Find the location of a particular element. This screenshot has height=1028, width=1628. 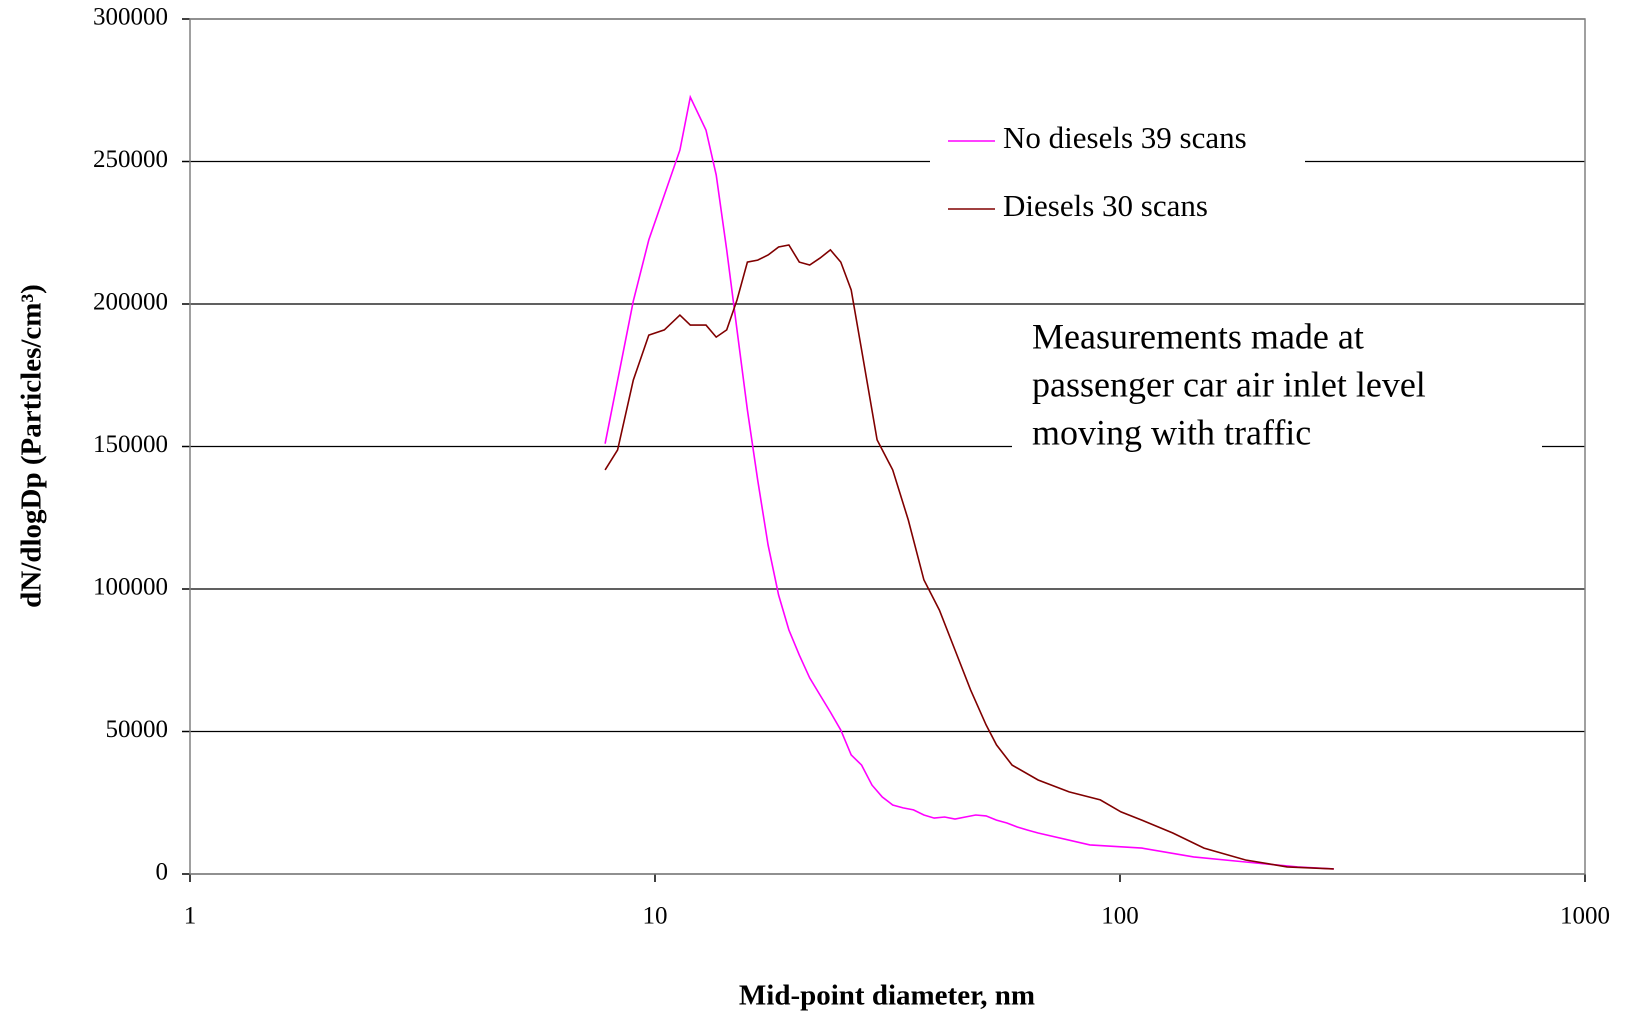

x-axis-label: Mid-point diameter, nm is located at coordinates (887, 996).